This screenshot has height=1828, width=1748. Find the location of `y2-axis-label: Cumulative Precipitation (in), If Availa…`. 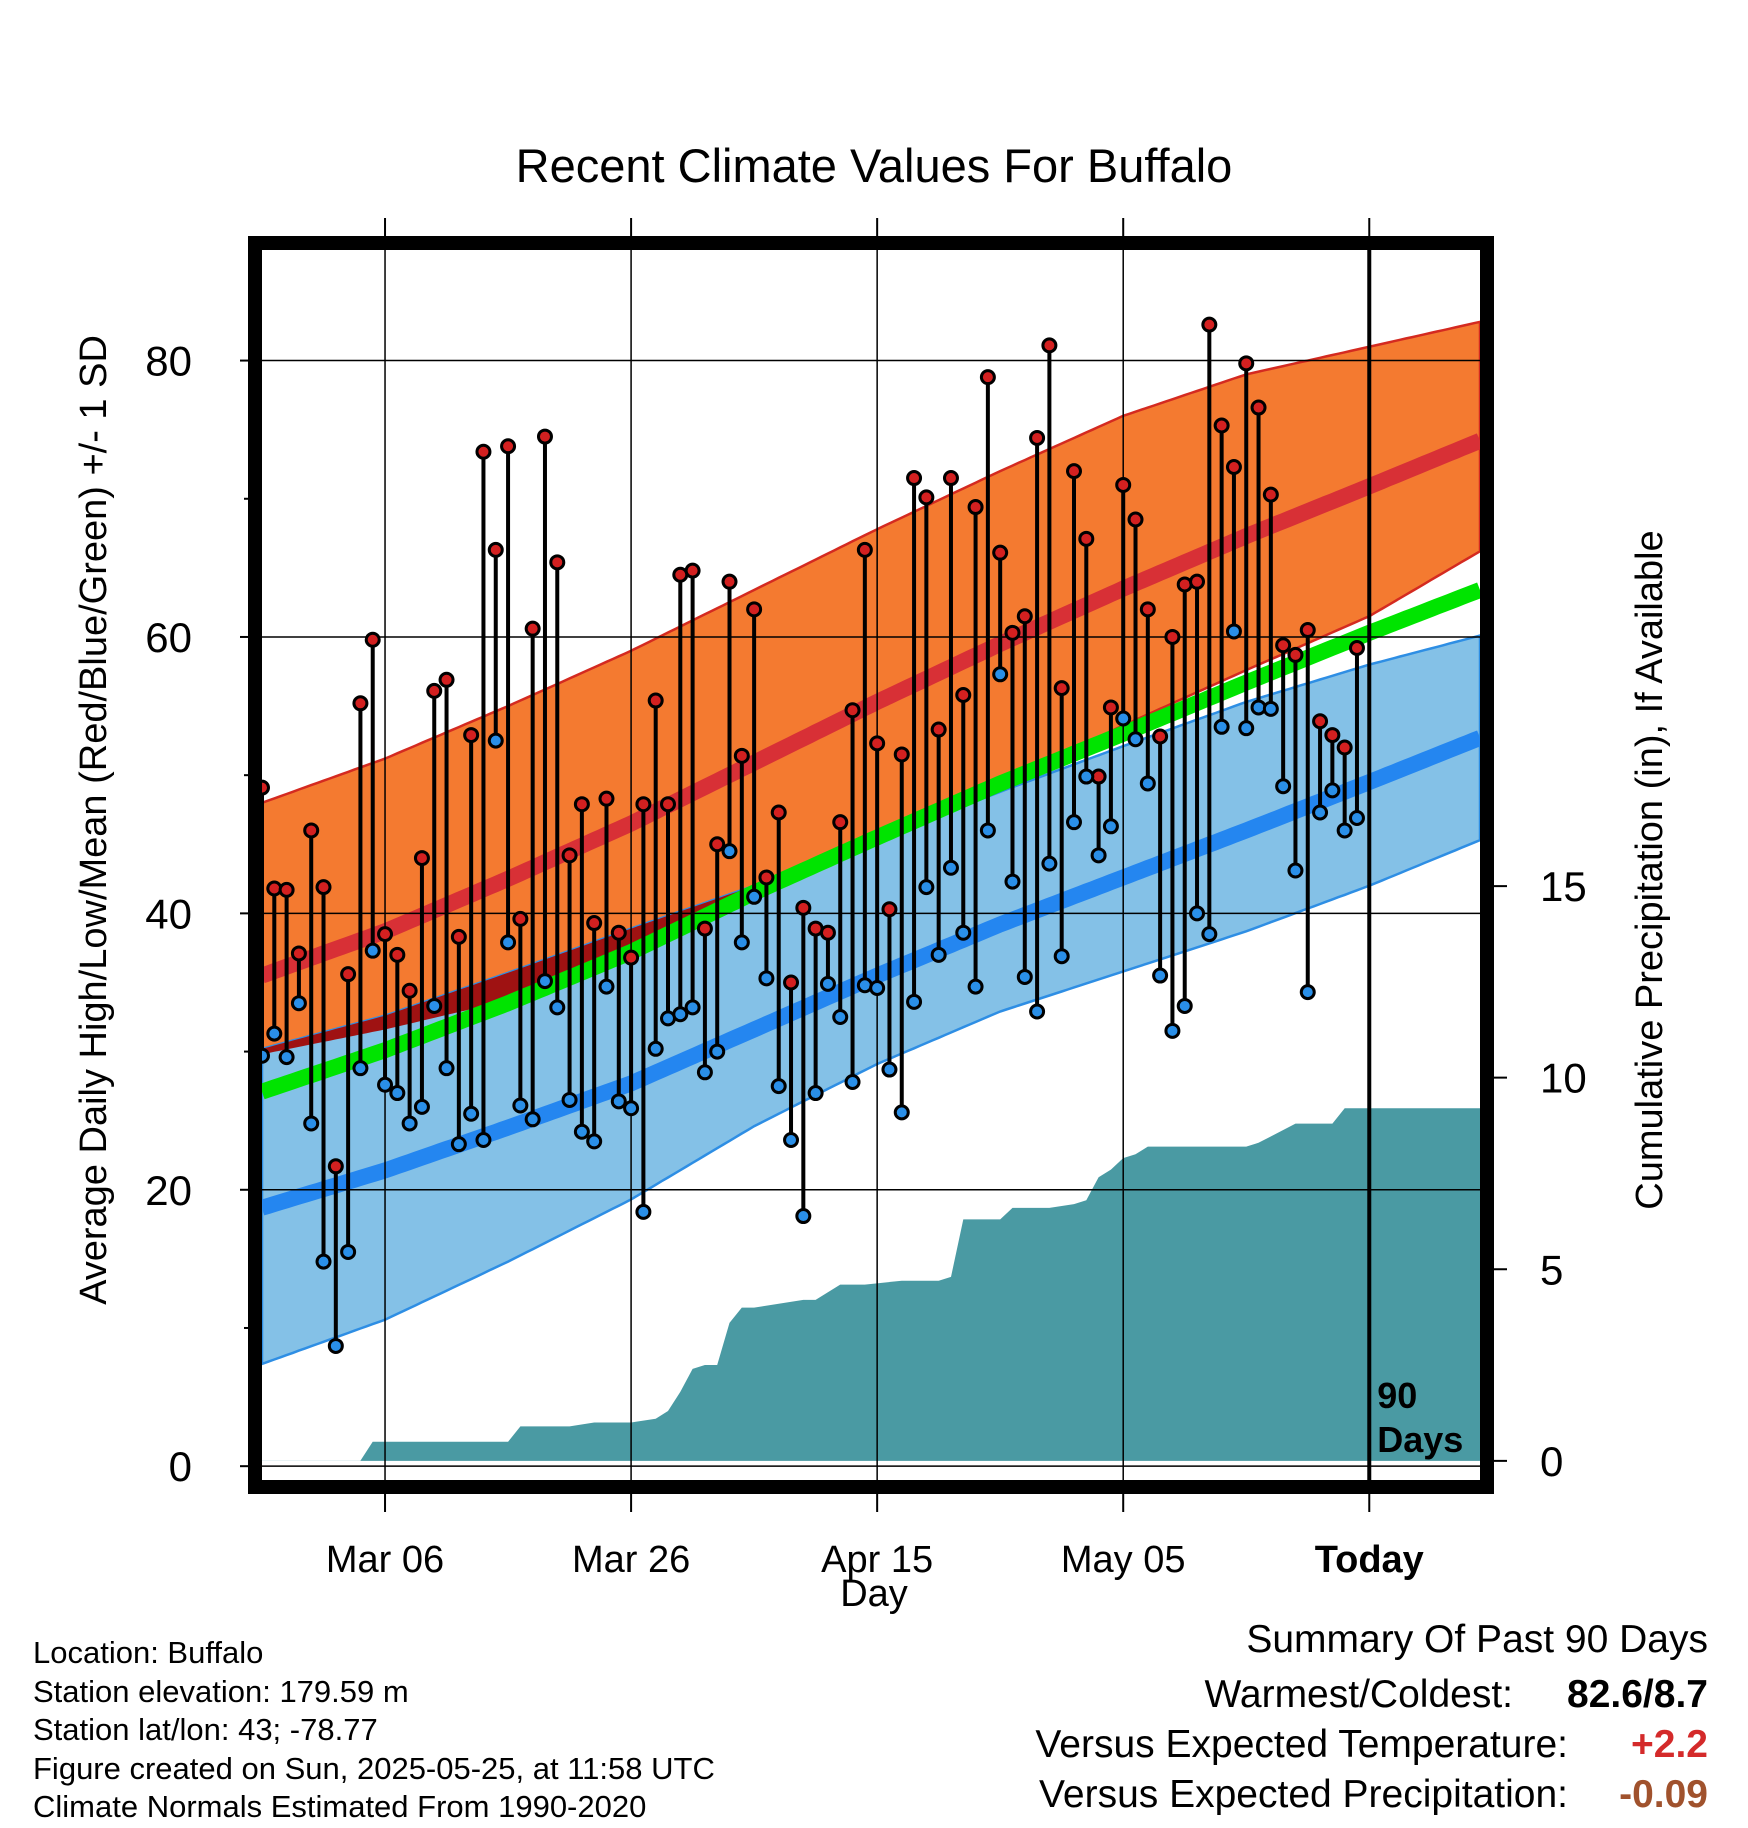

y2-axis-label: Cumulative Precipitation (in), If Availa… is located at coordinates (1650, 869).